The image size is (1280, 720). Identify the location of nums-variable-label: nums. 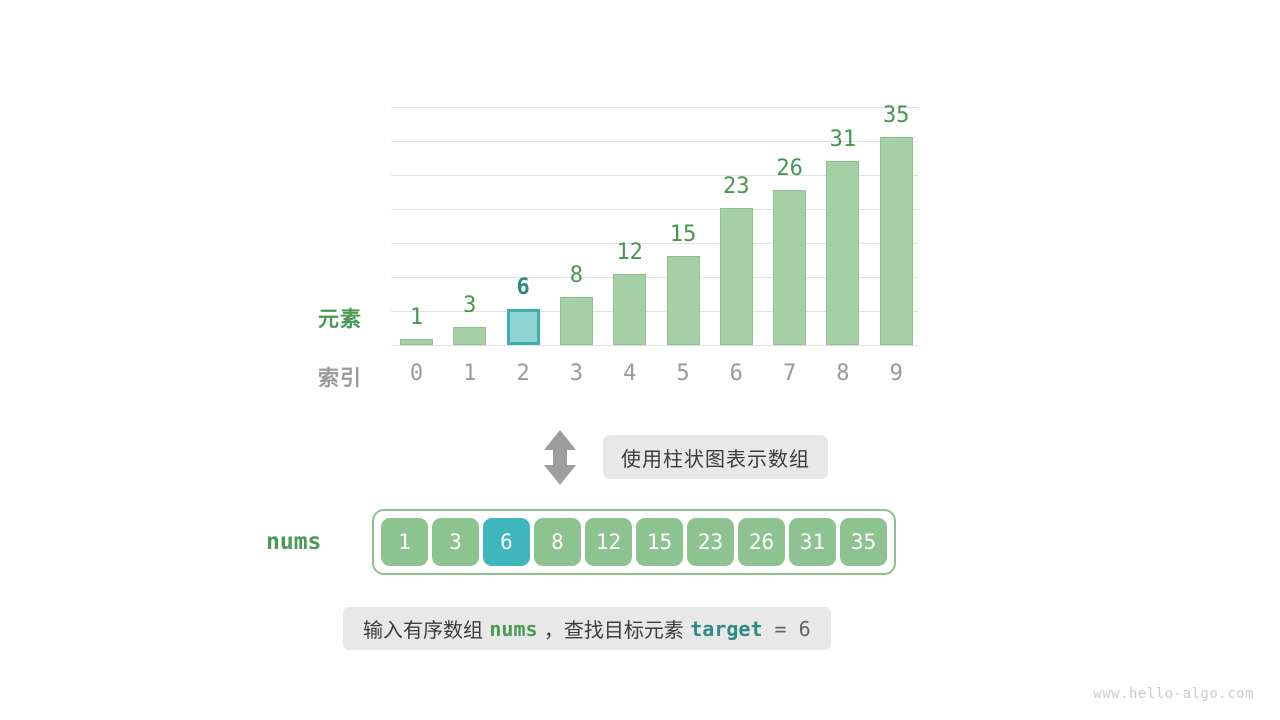
(294, 542).